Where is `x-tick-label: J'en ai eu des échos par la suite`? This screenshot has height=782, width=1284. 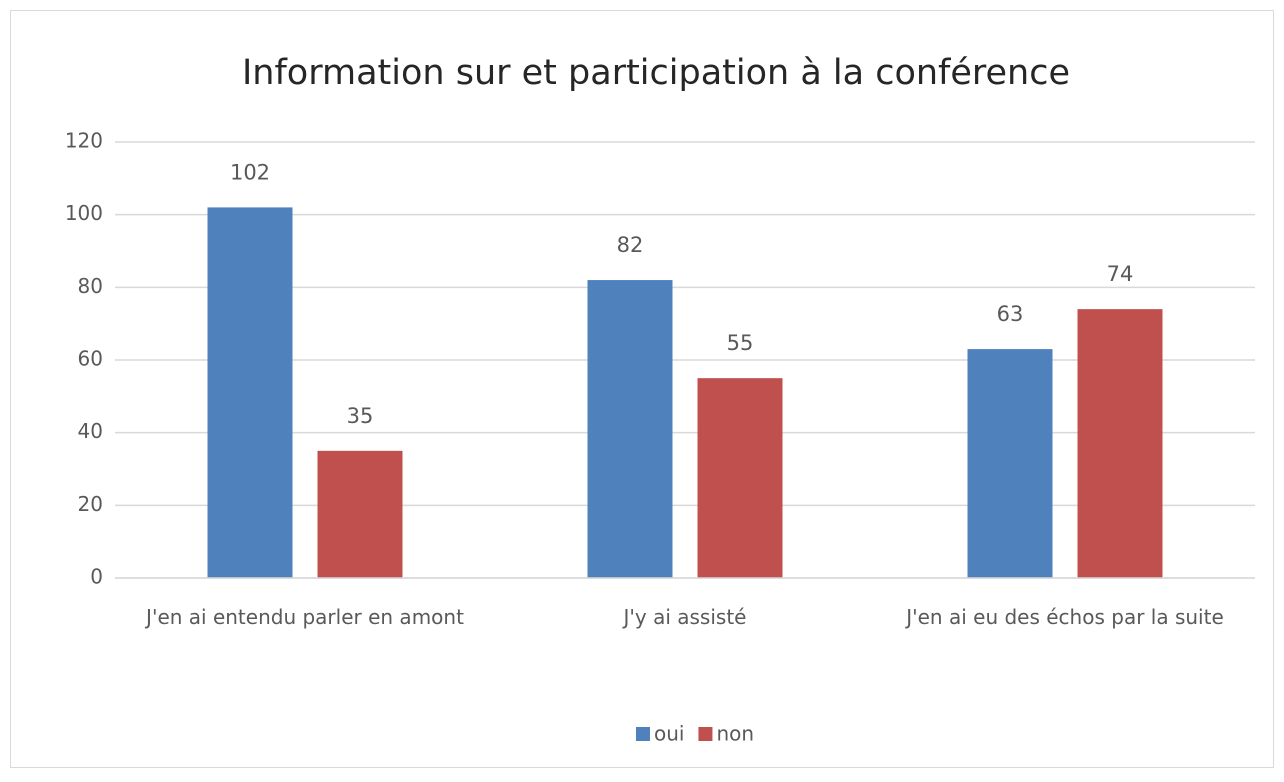
x-tick-label: J'en ai eu des échos par la suite is located at coordinates (1064, 617).